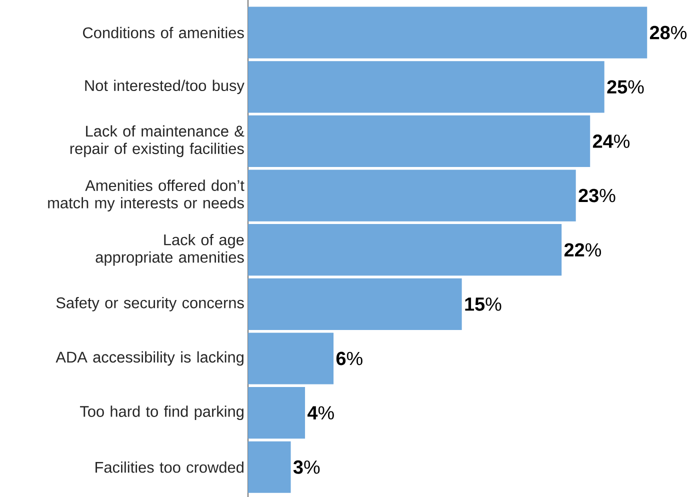 The image size is (697, 497). What do you see at coordinates (157, 141) in the screenshot?
I see `y-tick-label: Lack of maintenance & repair of existing facilities` at bounding box center [157, 141].